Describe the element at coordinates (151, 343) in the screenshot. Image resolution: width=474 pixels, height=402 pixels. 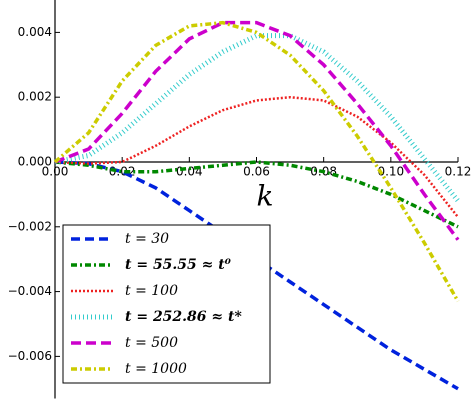
I see `legend-label: t = 500` at that location.